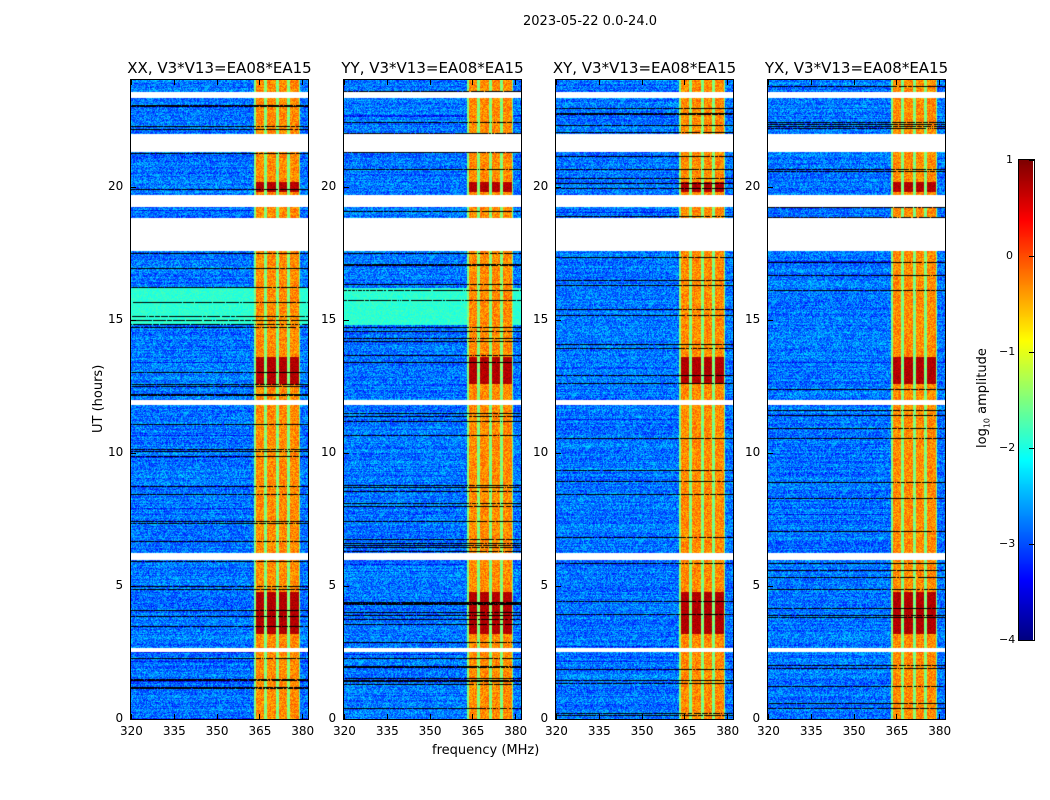 Image resolution: width=1050 pixels, height=800 pixels. I want to click on colorbar-tick-label: 1, so click(1009, 159).